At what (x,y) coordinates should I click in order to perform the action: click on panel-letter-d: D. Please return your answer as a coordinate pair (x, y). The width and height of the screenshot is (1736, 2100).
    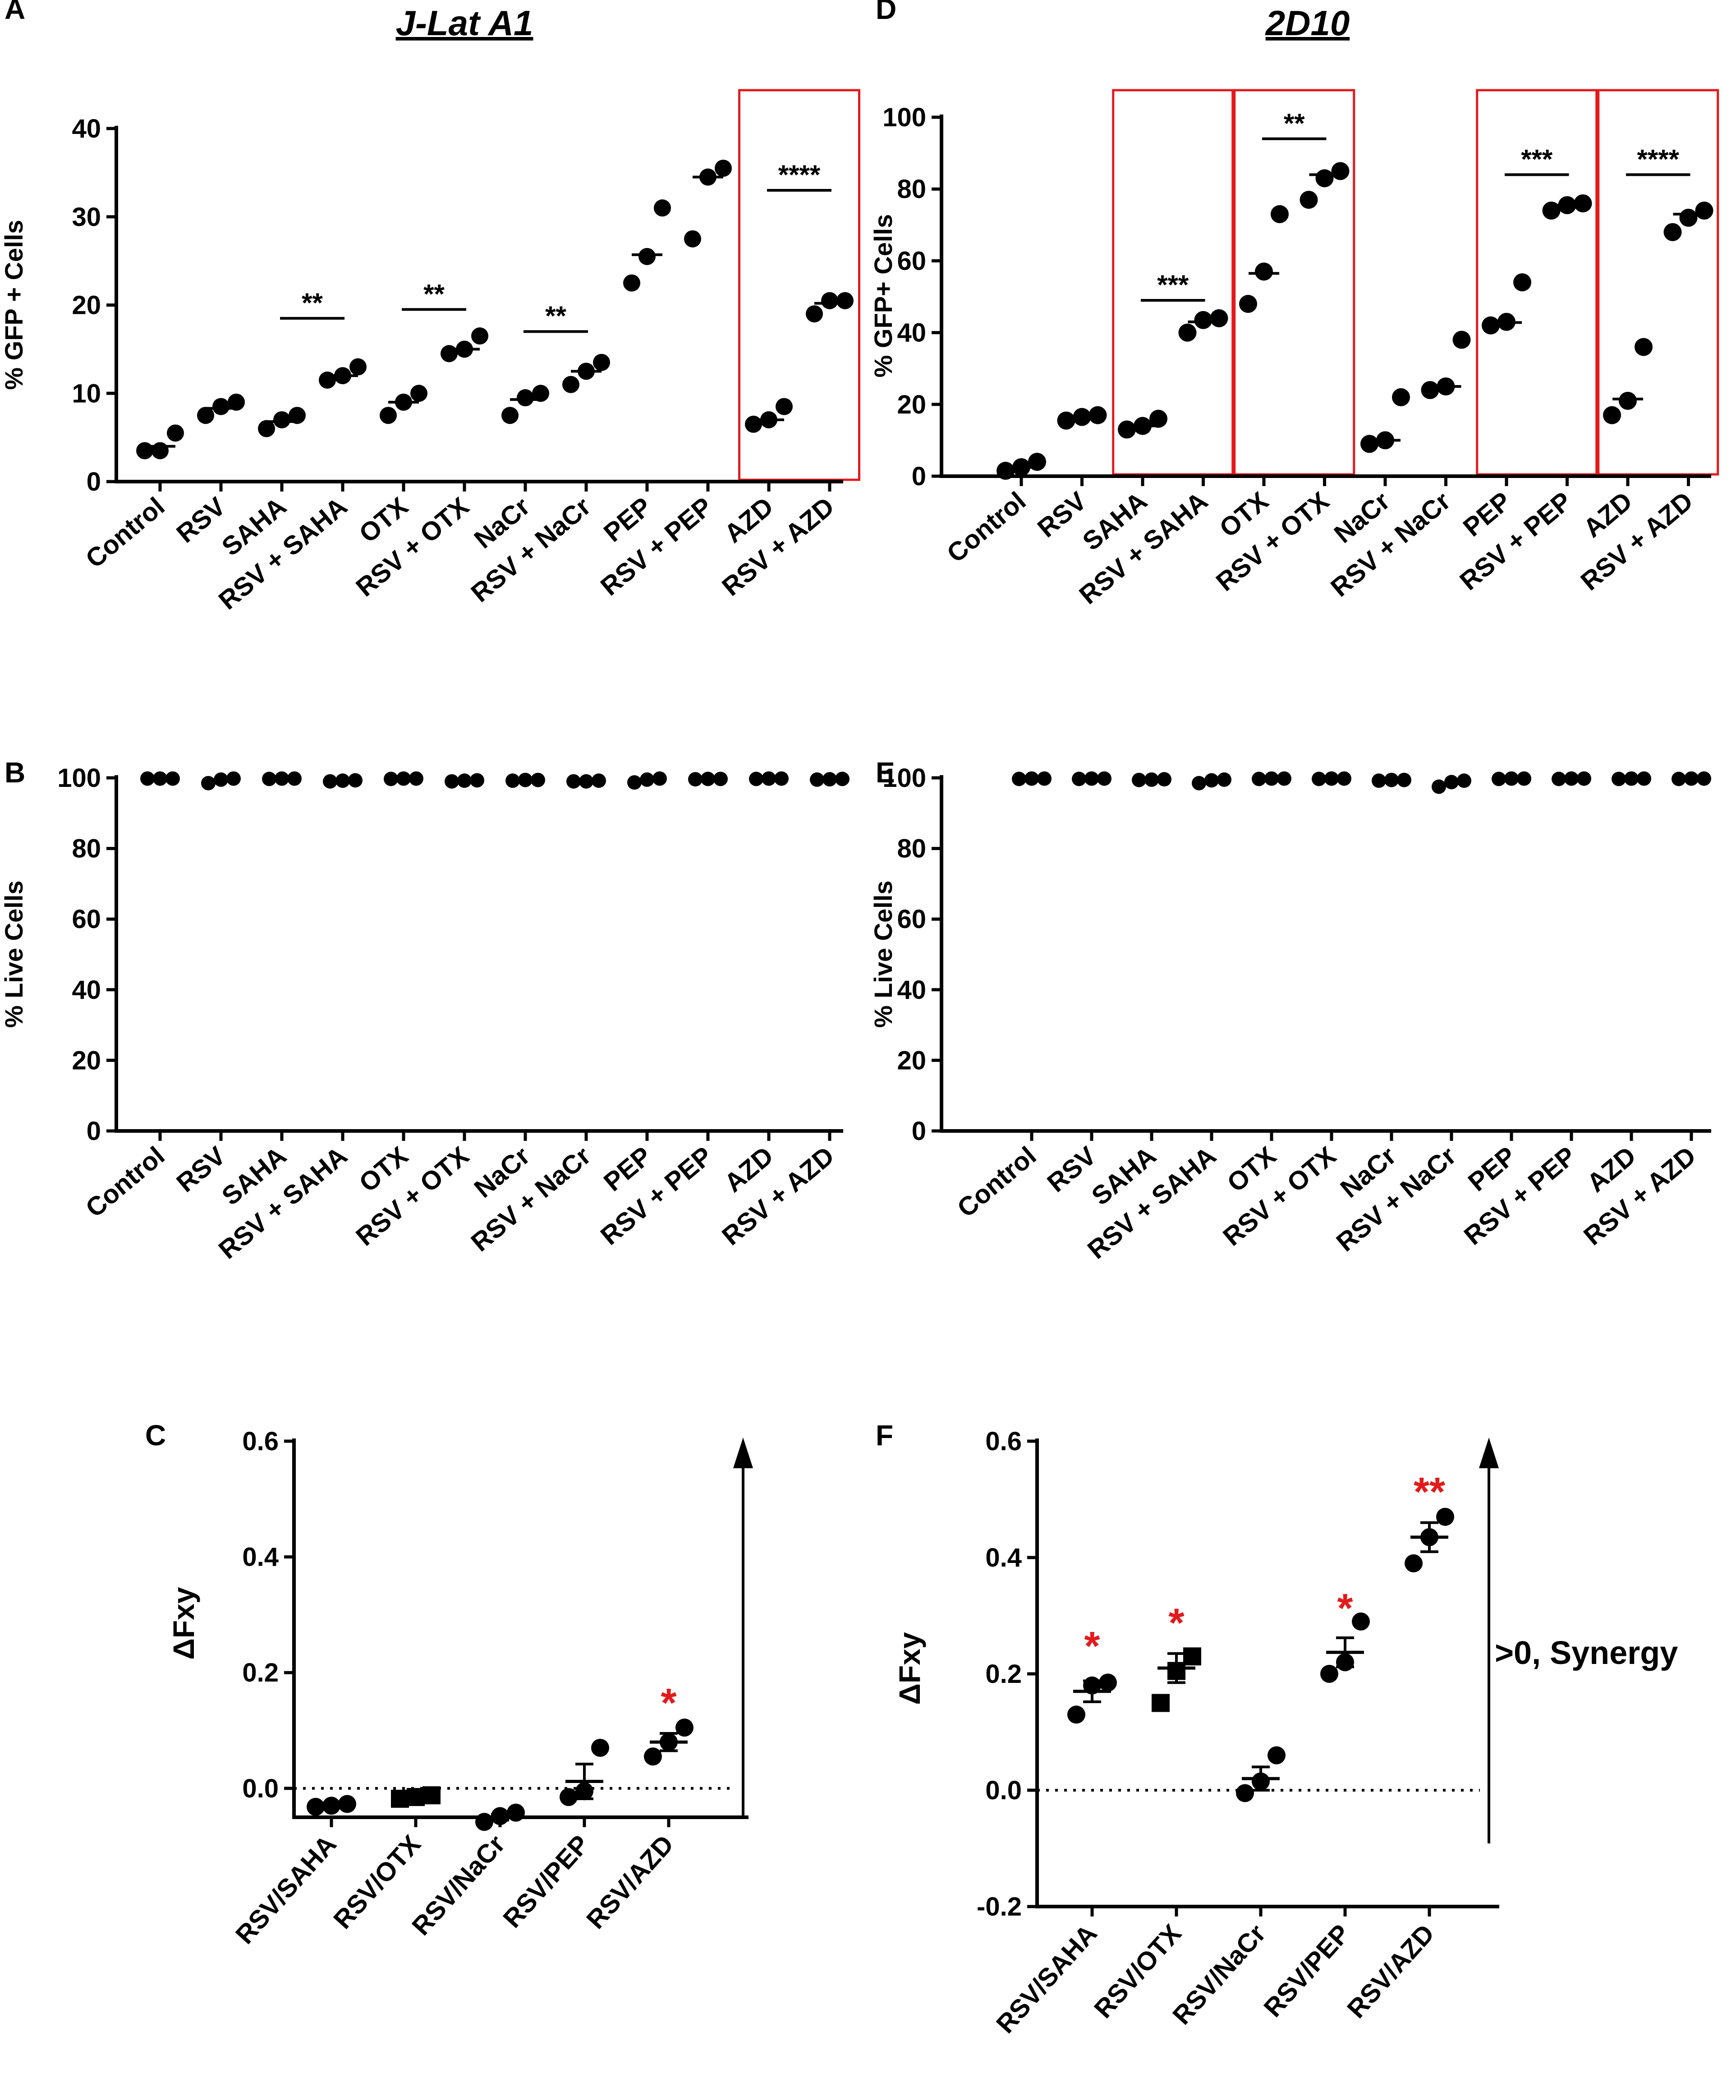
    Looking at the image, I should click on (886, 12).